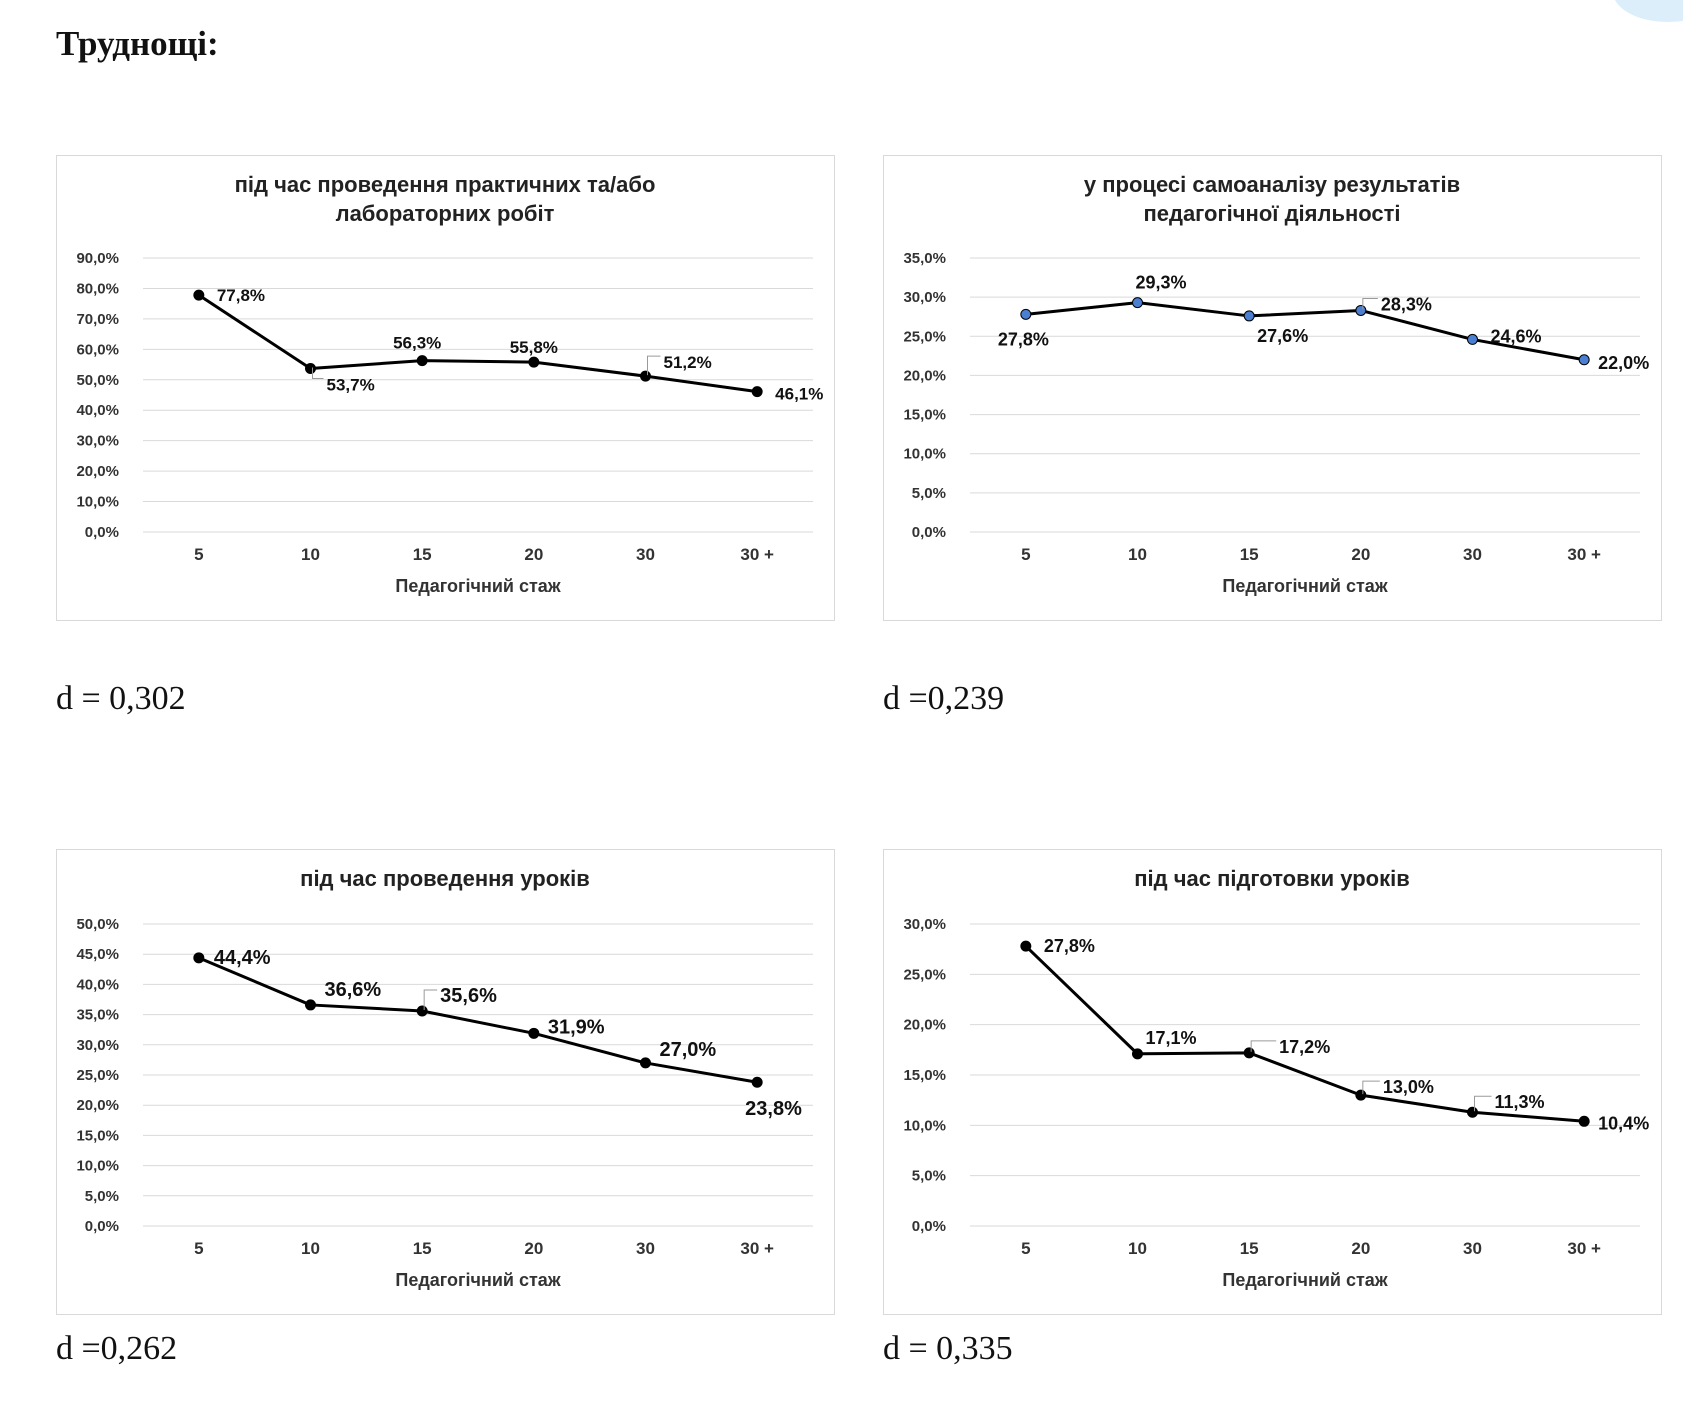 The height and width of the screenshot is (1410, 1683). I want to click on chart-title-line: у процесі самоаналізу результатів, so click(1272, 184).